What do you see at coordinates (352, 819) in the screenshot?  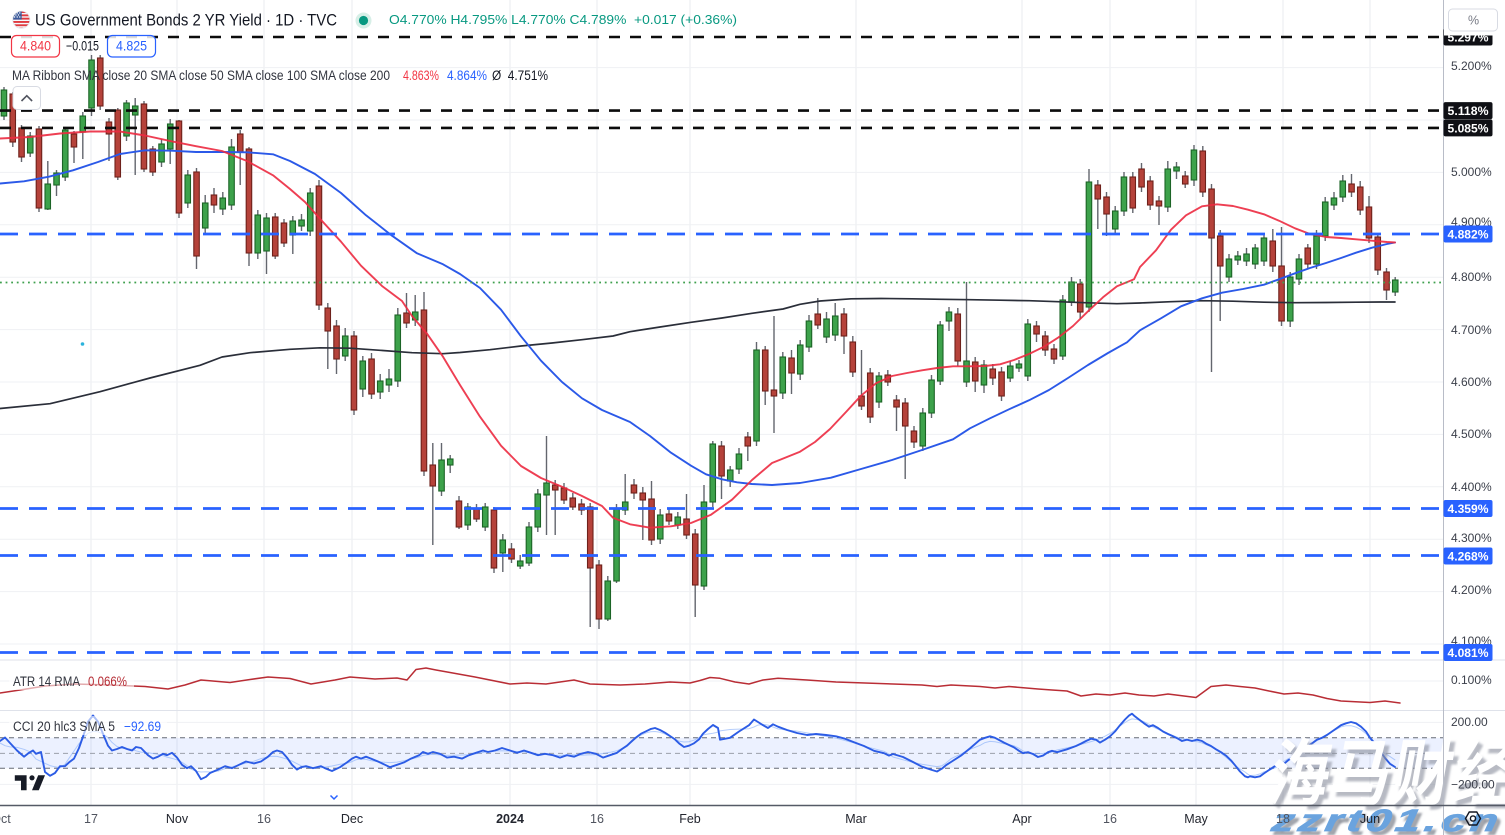 I see `svg-text: Dec` at bounding box center [352, 819].